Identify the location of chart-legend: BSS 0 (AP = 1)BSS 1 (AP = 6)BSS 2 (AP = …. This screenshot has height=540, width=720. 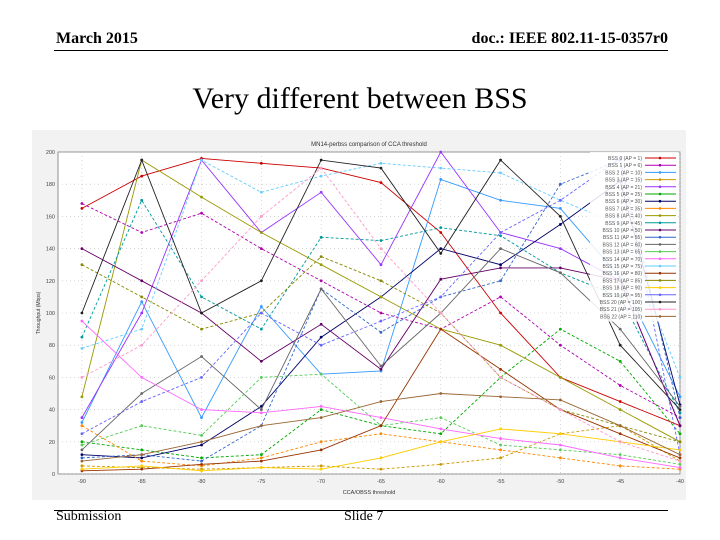
(634, 237).